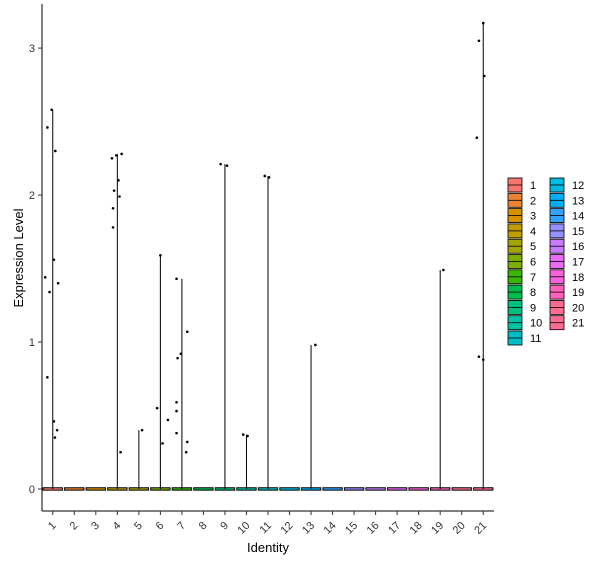  I want to click on legend-item-8: 8, so click(521, 292).